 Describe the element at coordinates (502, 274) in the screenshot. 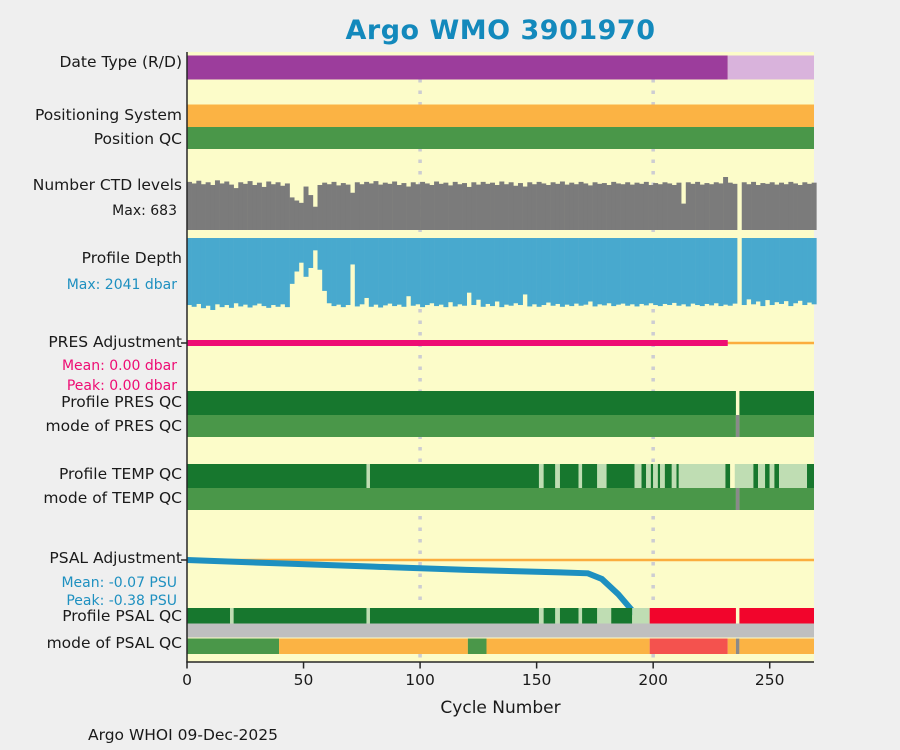

I see `profile-depth-bars` at that location.